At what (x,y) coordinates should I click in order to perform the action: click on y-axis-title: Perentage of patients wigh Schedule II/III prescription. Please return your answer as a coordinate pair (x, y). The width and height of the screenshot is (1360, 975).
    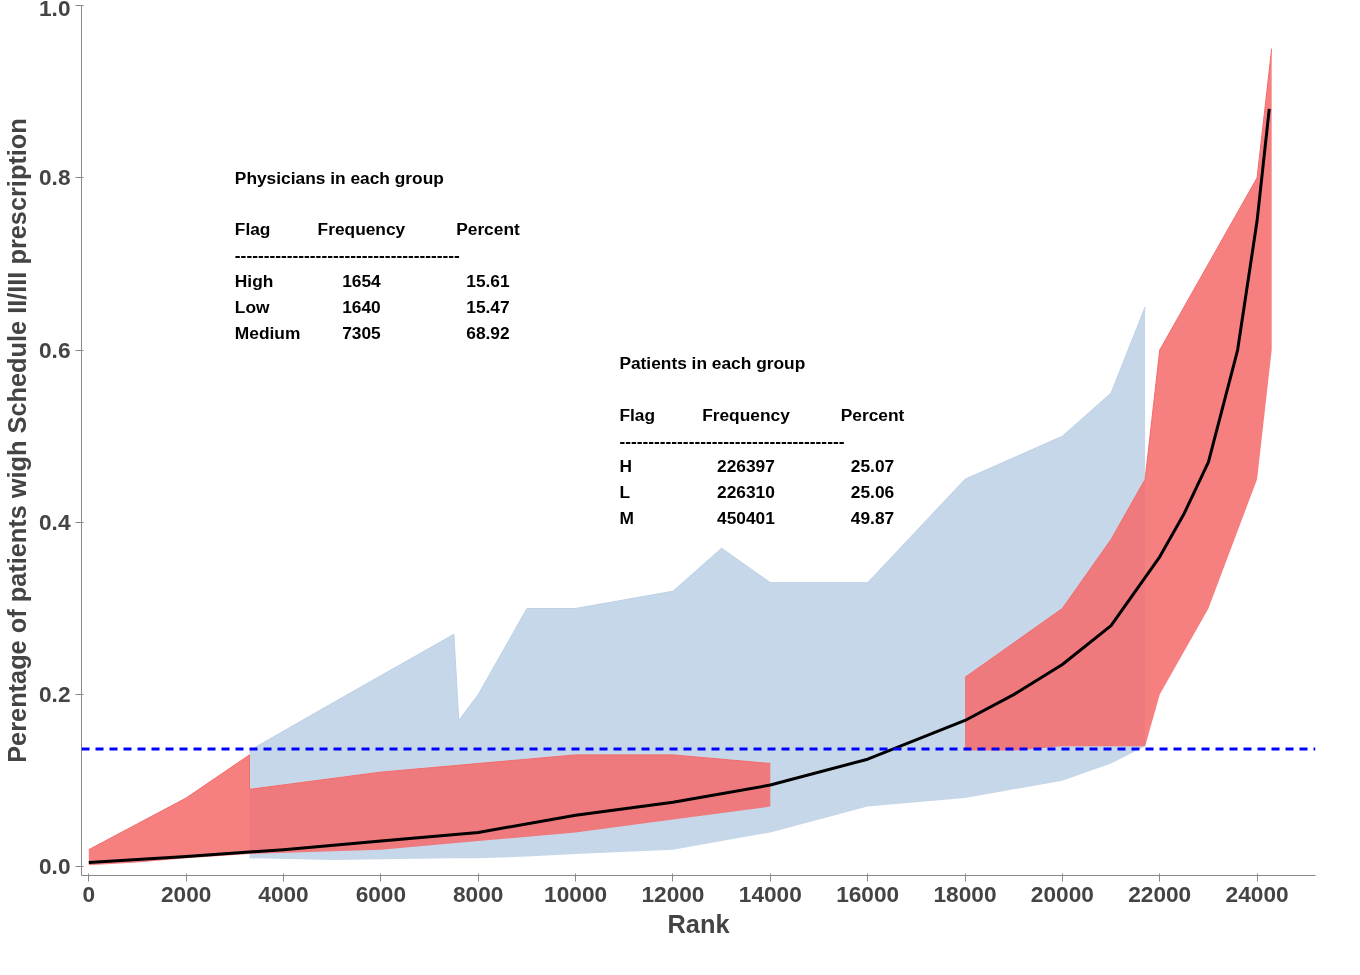
    Looking at the image, I should click on (17, 440).